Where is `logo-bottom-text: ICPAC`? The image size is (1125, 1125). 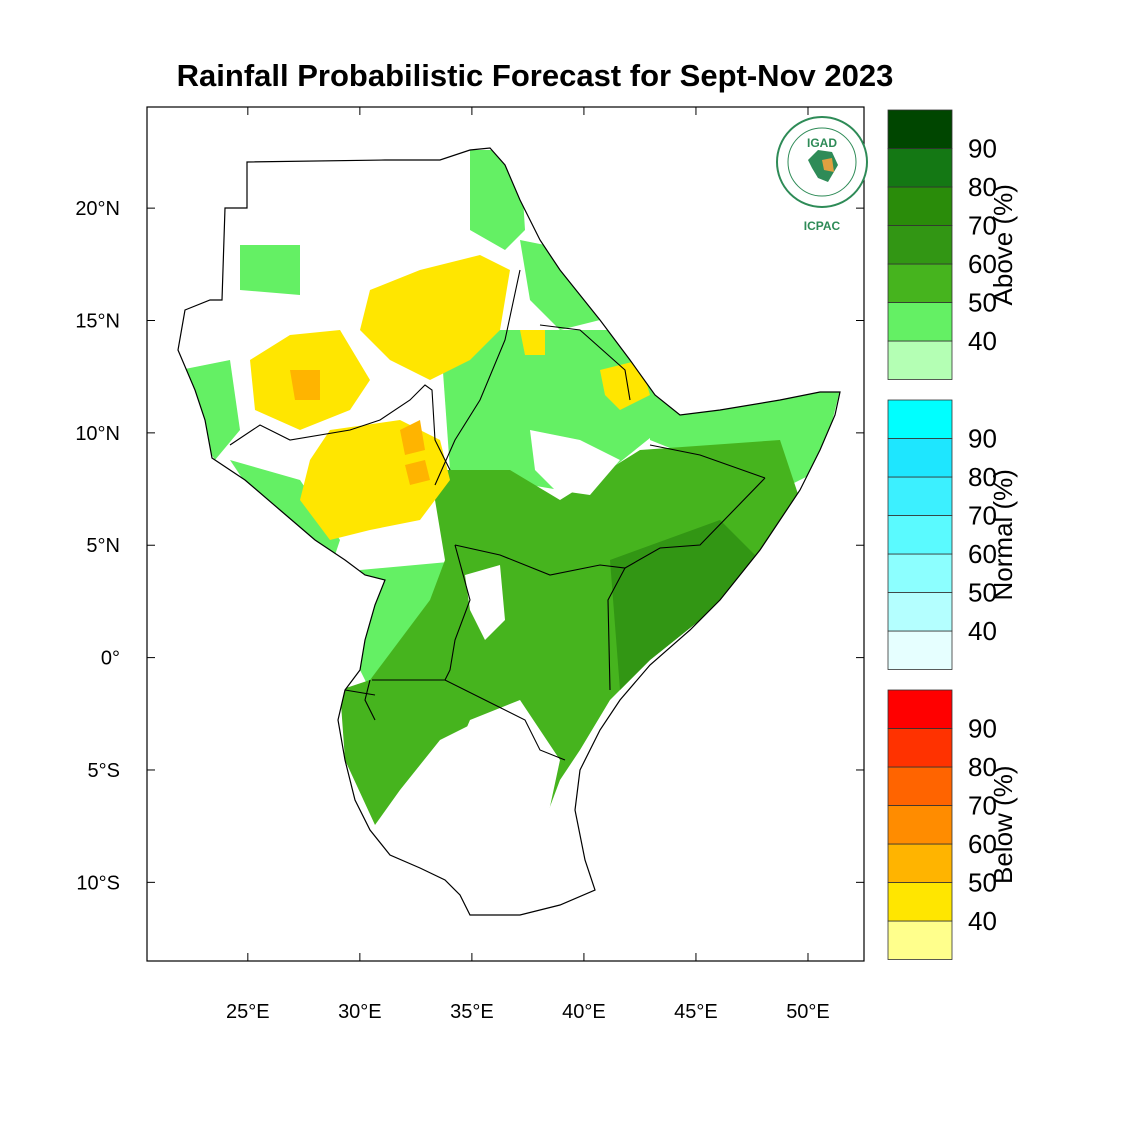
logo-bottom-text: ICPAC is located at coordinates (822, 226).